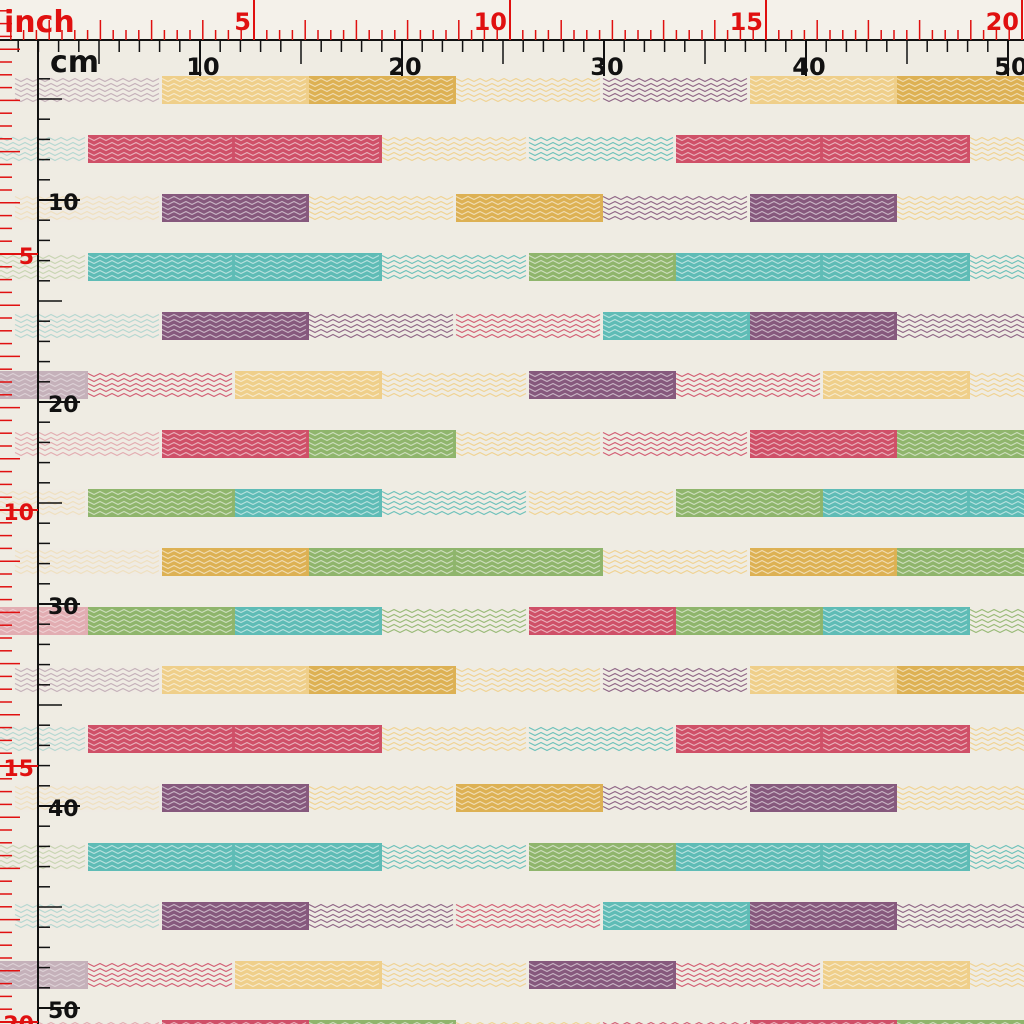  Describe the element at coordinates (960, 1022) in the screenshot. I see `solid-block` at that location.